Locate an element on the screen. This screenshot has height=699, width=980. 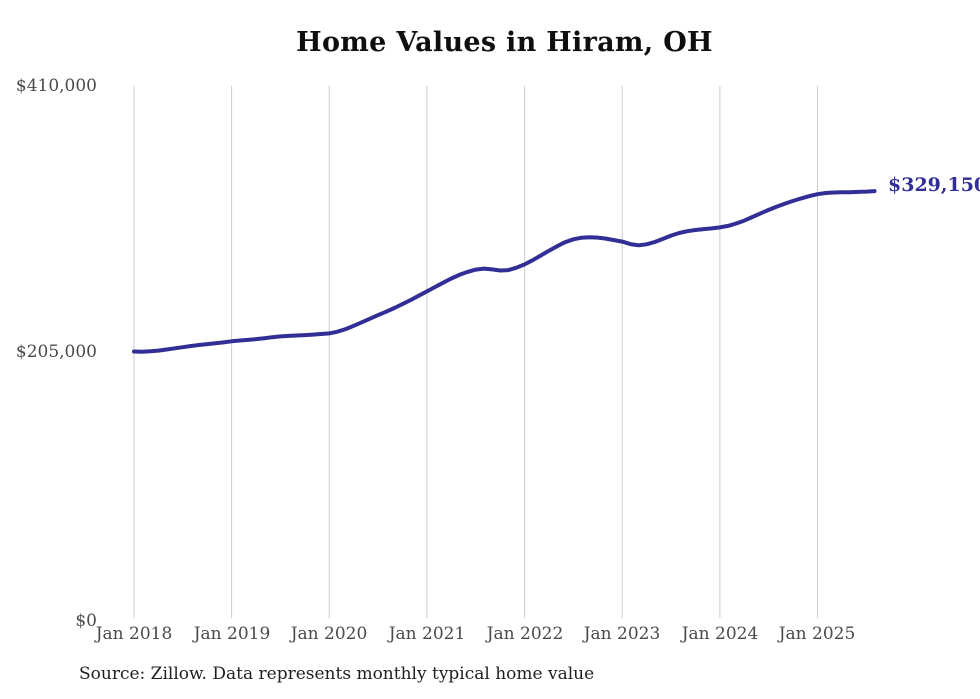
x-tick-label-2025: Jan 2025 is located at coordinates (817, 634).